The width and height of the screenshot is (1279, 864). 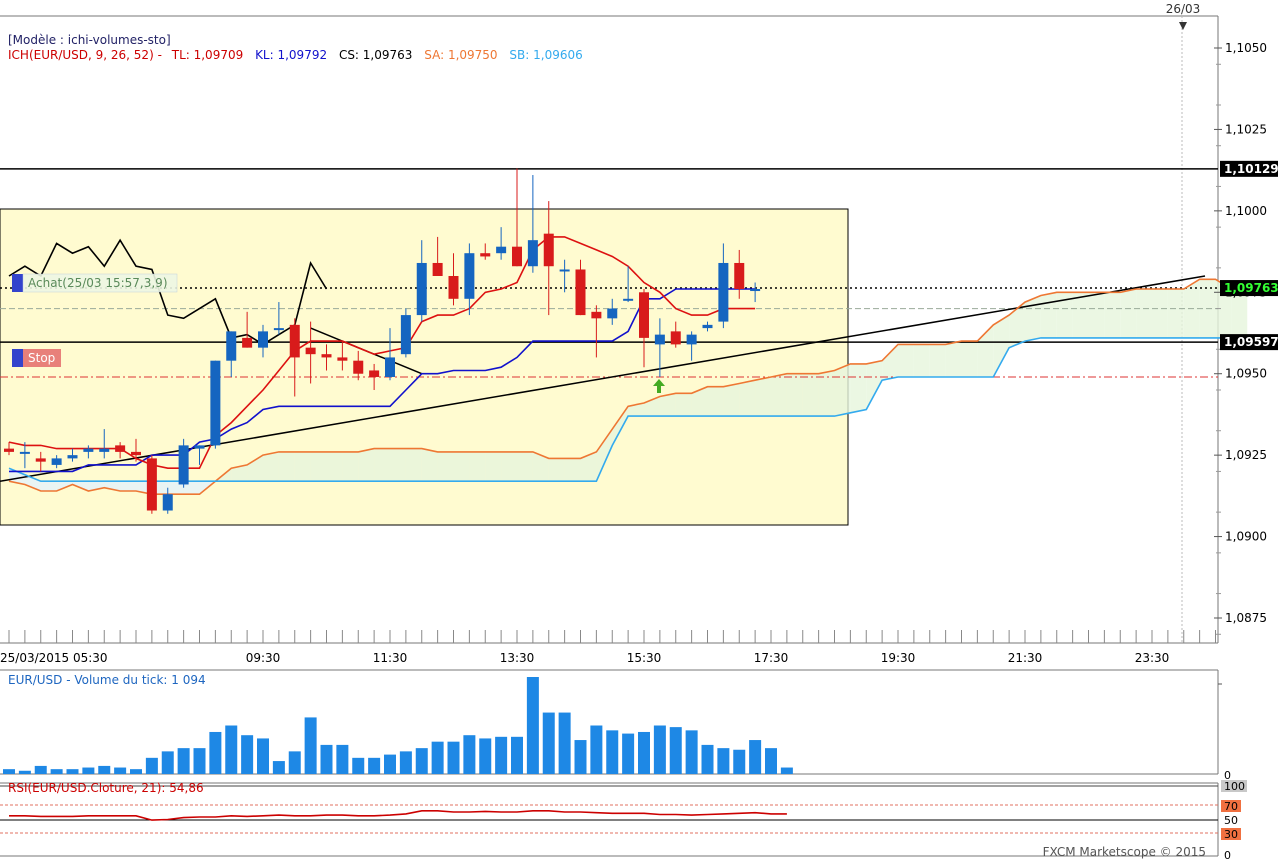 I want to click on buy-order-marker: Achat(25/03 15:57,3,9), so click(x=95, y=283).